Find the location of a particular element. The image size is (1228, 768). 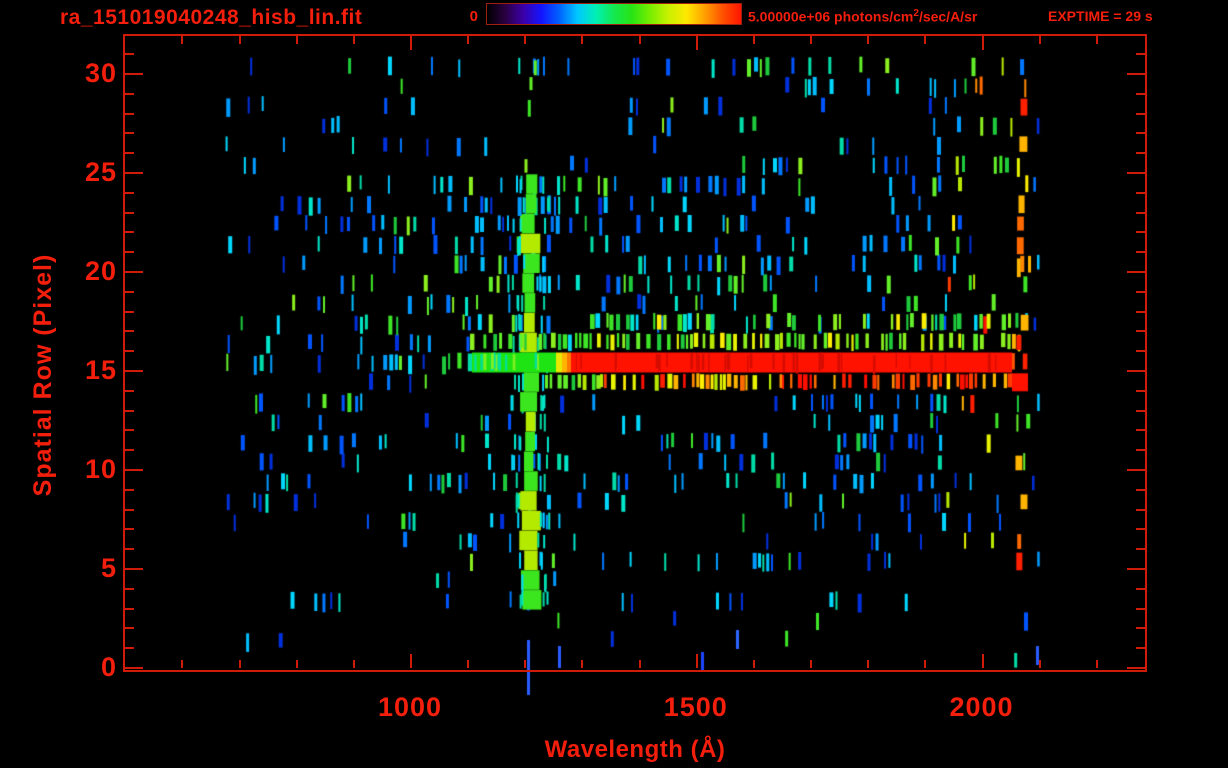

y-tick-label: 15 is located at coordinates (100, 370).